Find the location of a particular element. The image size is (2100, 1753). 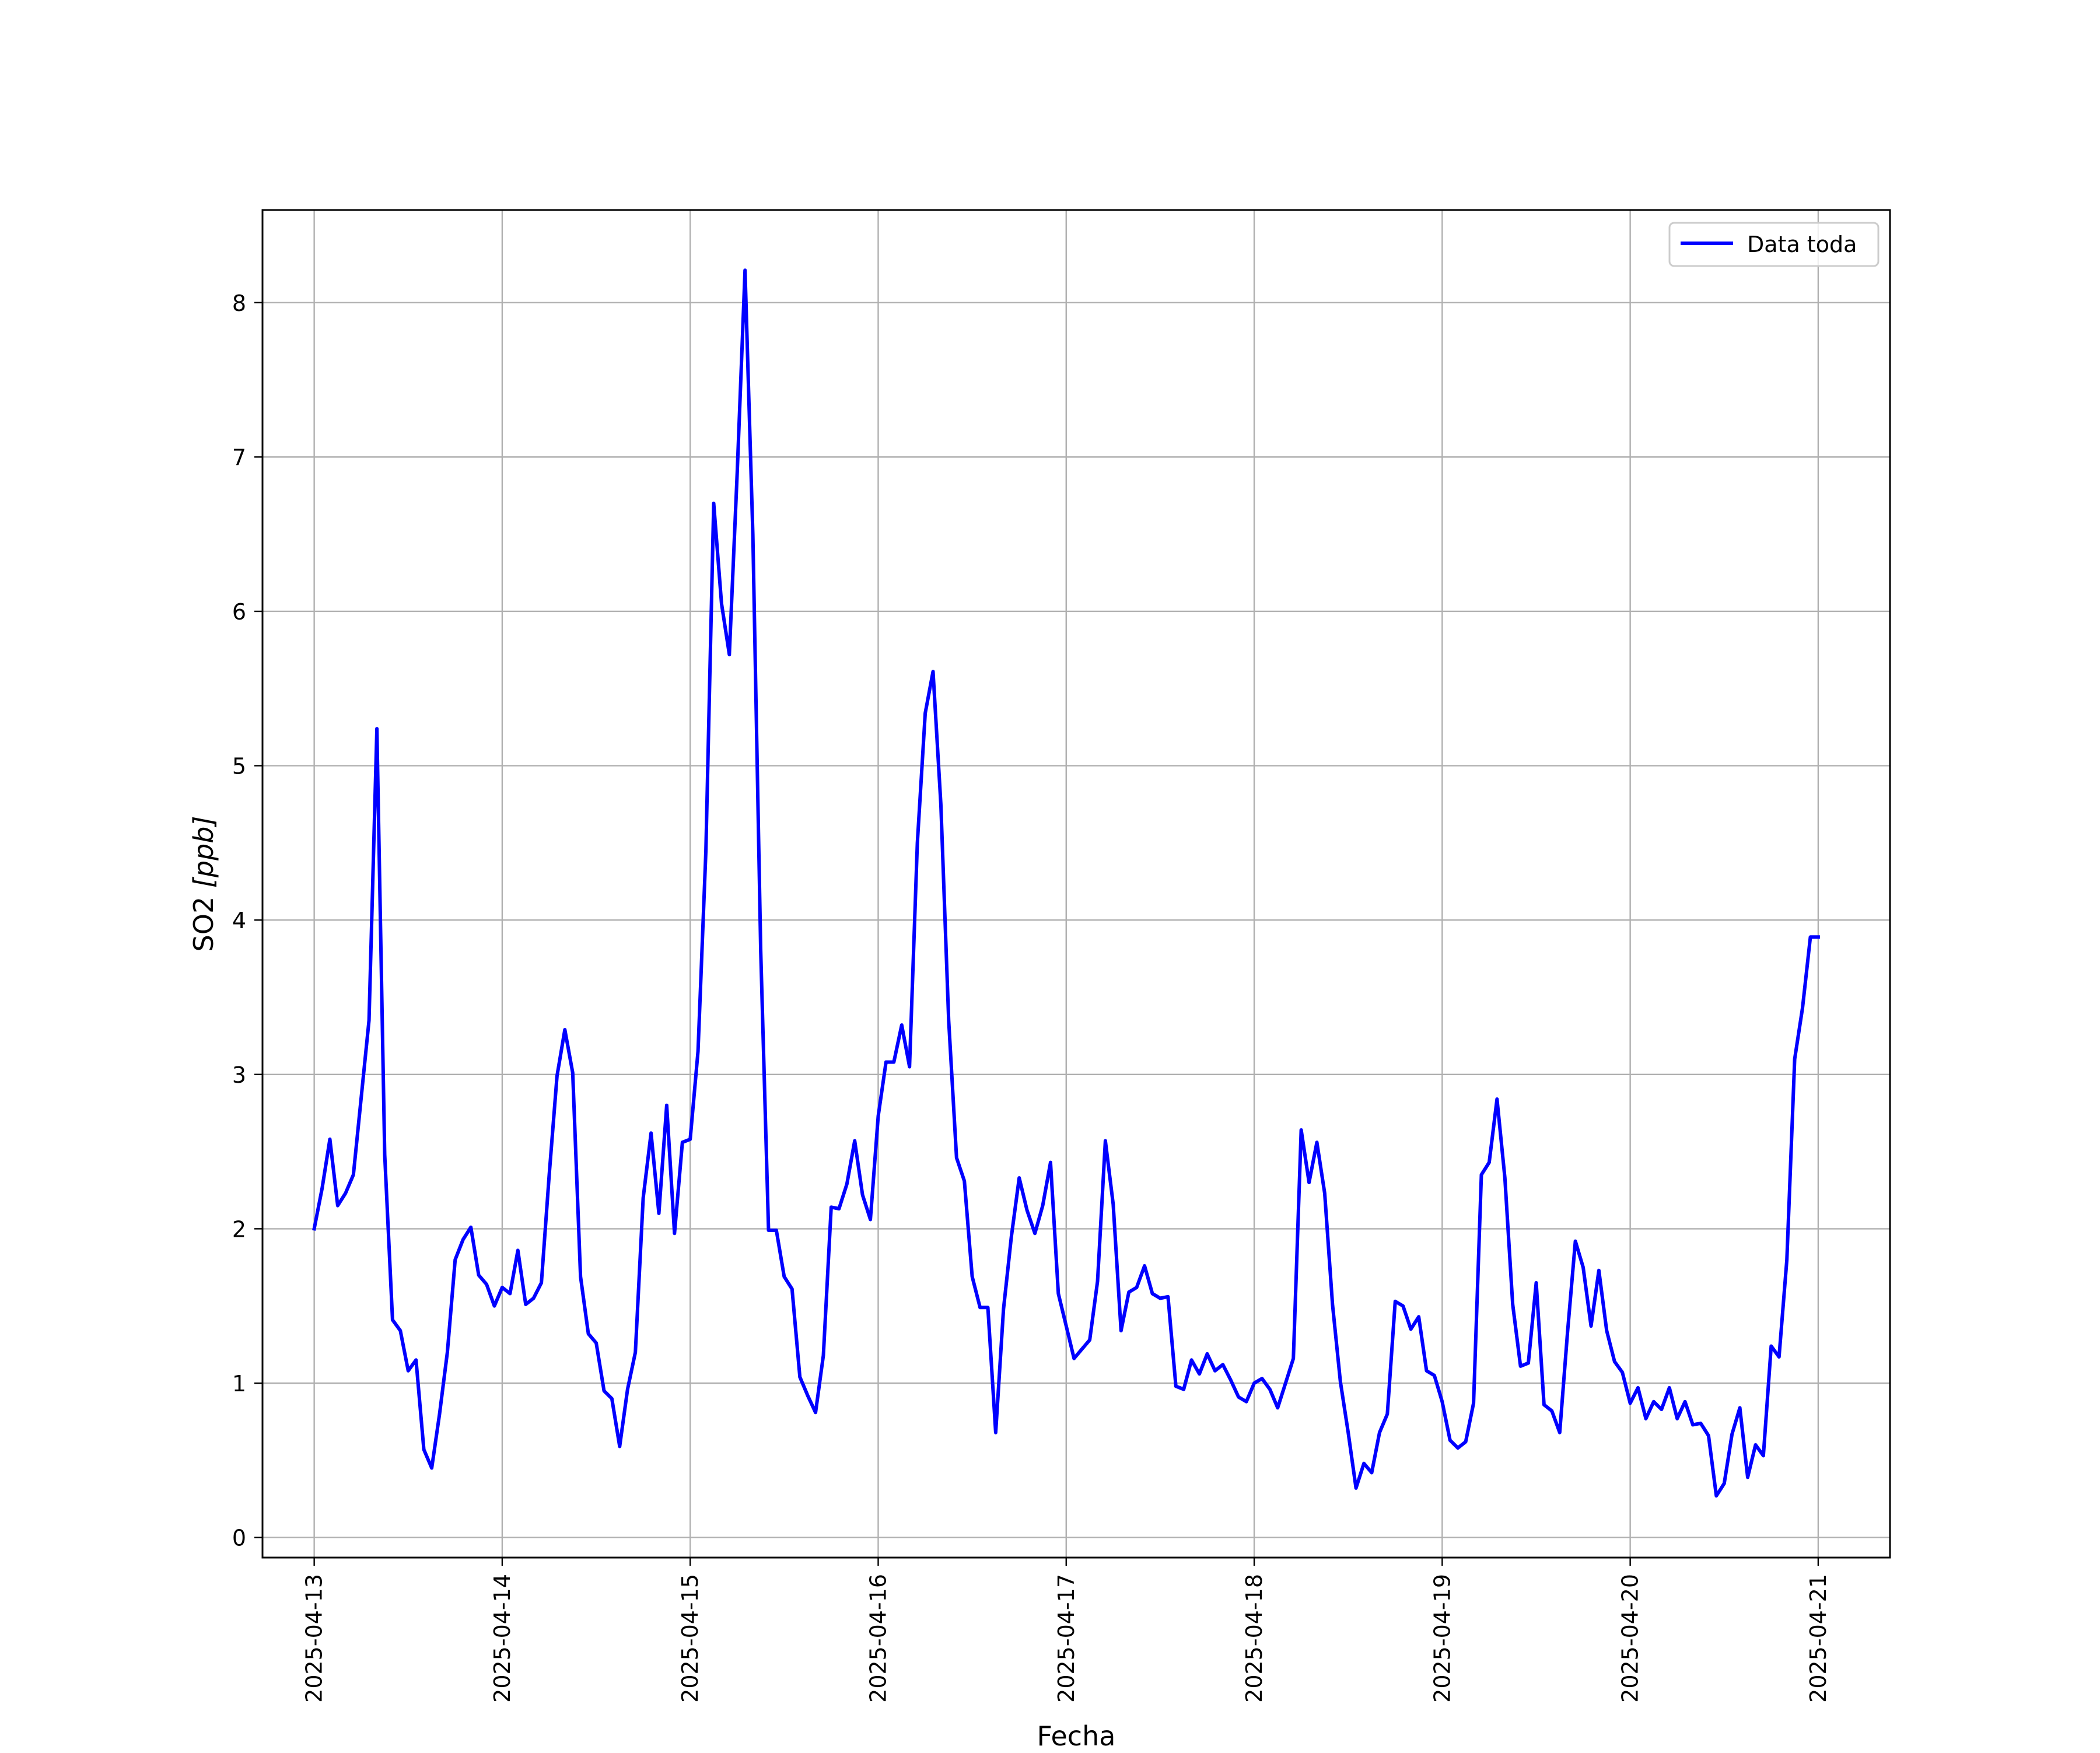

y-tick-label: 5 is located at coordinates (239, 766).